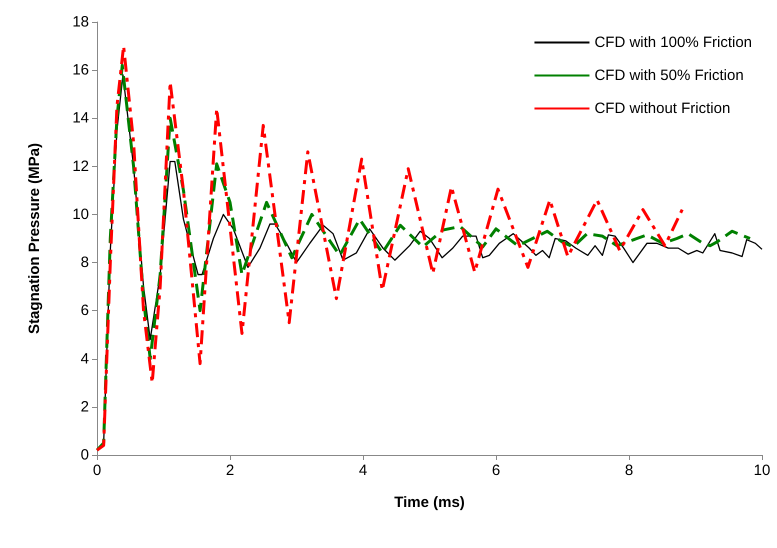 Image resolution: width=777 pixels, height=548 pixels. Describe the element at coordinates (34, 238) in the screenshot. I see `y-axis-title: Stagnation Pressure (MPa)` at that location.